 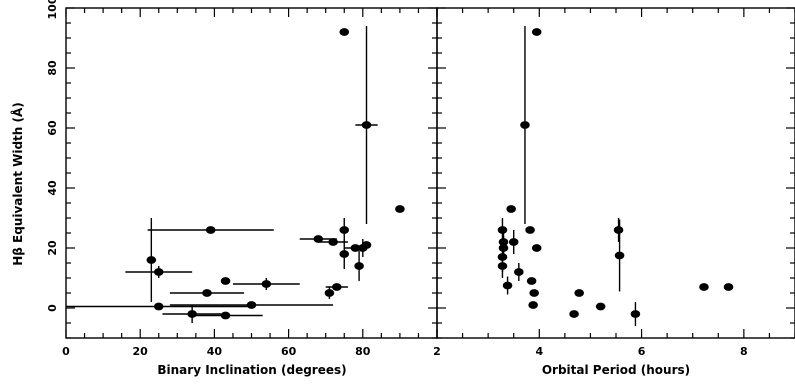 I want to click on x-axis-title-left: Binary Inclination (degrees), so click(x=251, y=370).